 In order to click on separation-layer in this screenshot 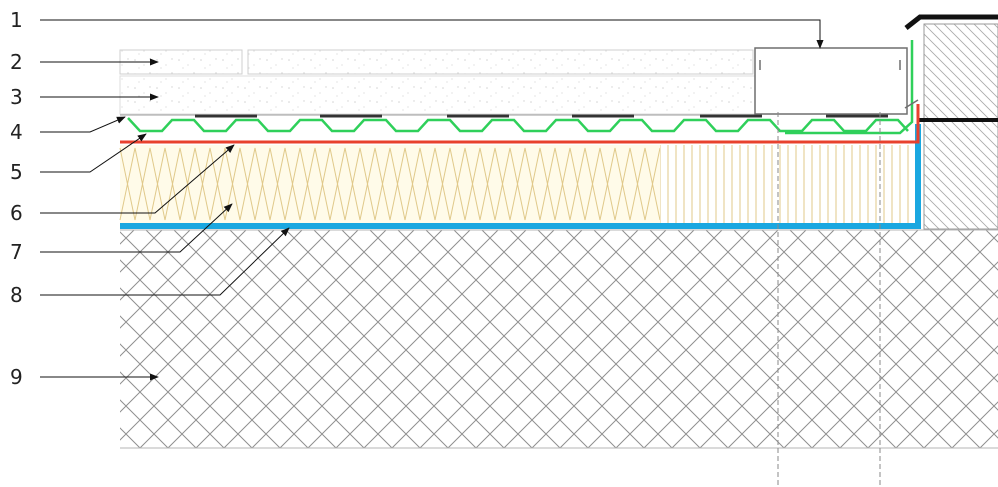, I will do `click(504, 116)`.